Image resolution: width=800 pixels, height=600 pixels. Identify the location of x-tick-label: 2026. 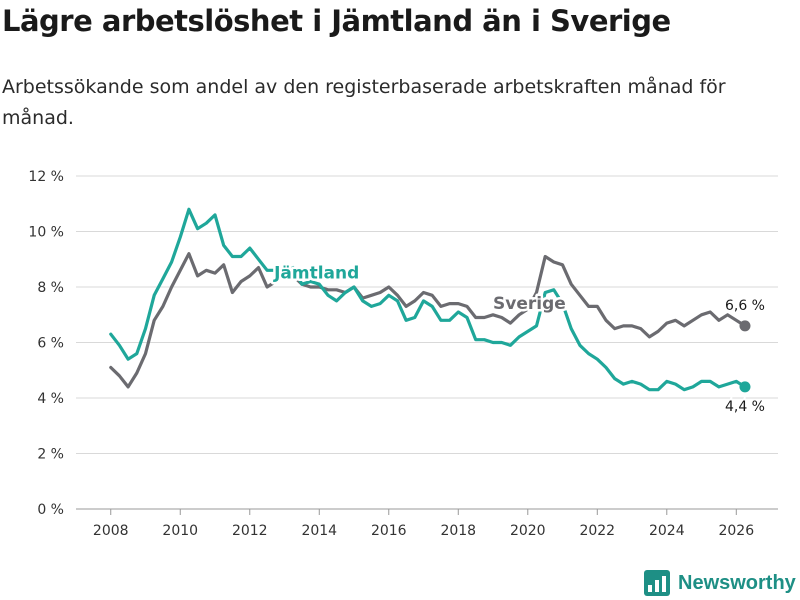
(736, 531).